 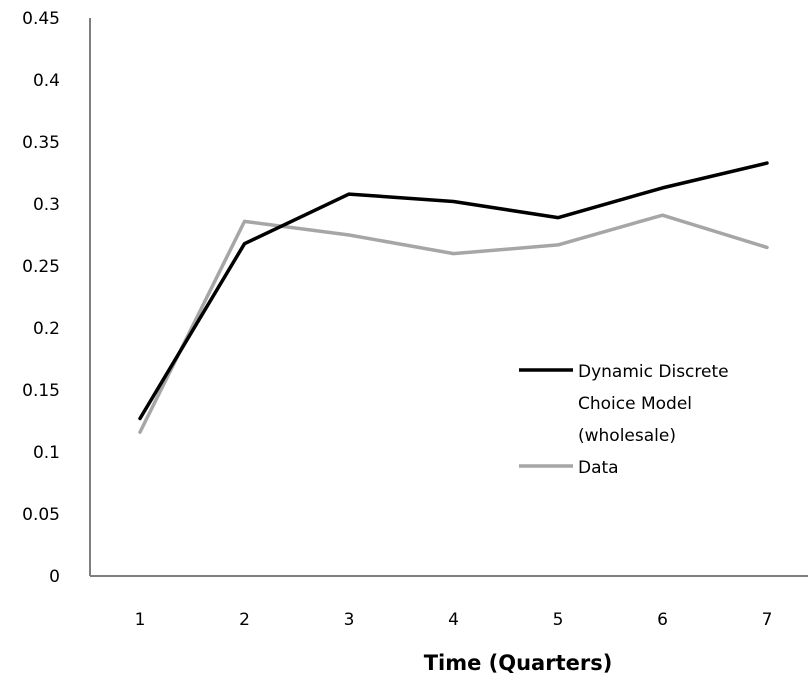 What do you see at coordinates (41, 143) in the screenshot?
I see `y-tick-label: 0.35` at bounding box center [41, 143].